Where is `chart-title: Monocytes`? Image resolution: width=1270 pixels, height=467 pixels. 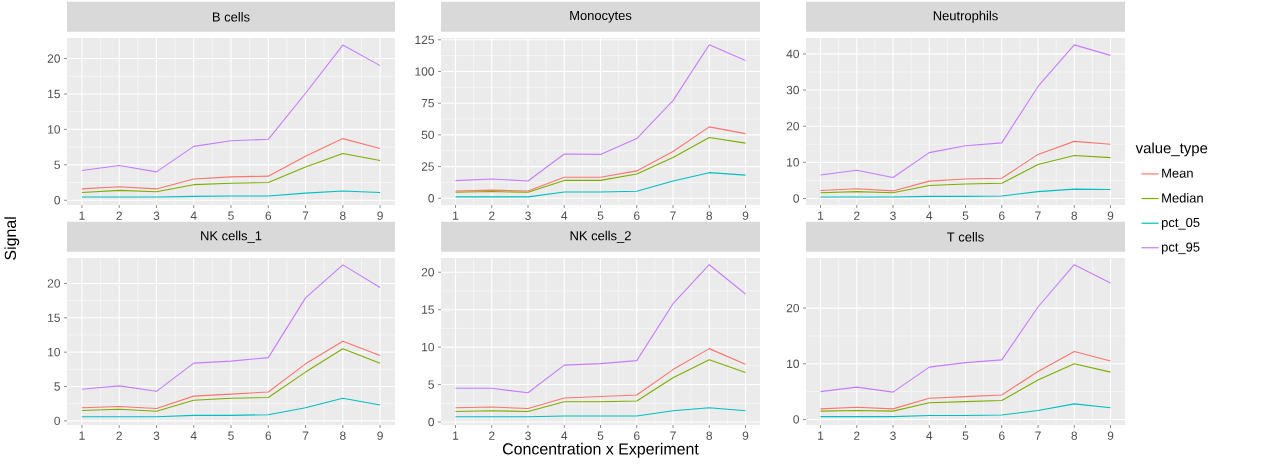 chart-title: Monocytes is located at coordinates (601, 17).